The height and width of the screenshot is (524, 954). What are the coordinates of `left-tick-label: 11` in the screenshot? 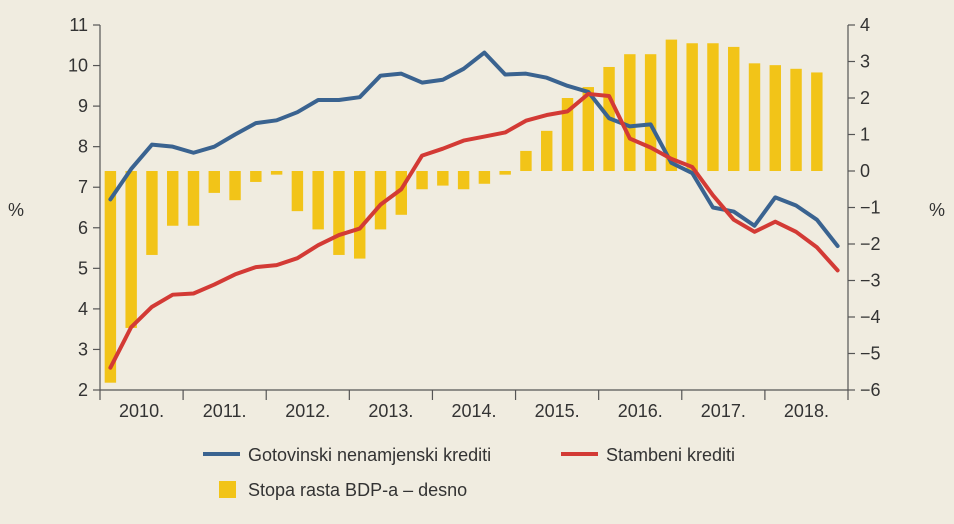 It's located at (78, 25).